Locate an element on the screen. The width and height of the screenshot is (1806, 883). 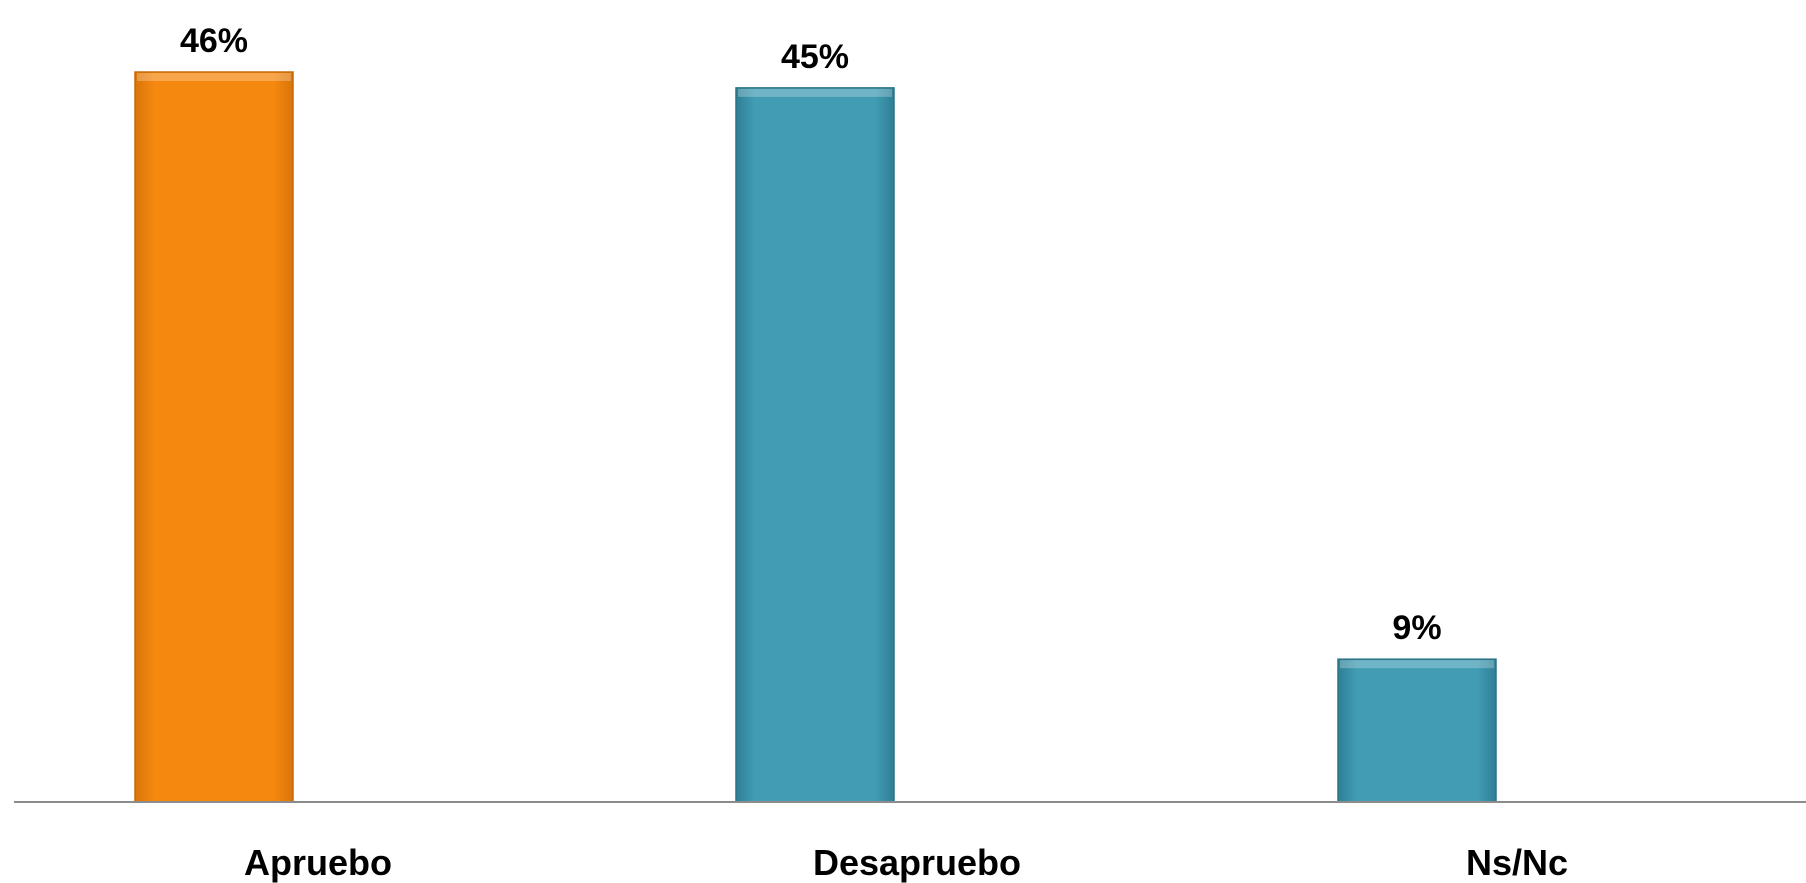
category-label: Apruebo is located at coordinates (318, 862).